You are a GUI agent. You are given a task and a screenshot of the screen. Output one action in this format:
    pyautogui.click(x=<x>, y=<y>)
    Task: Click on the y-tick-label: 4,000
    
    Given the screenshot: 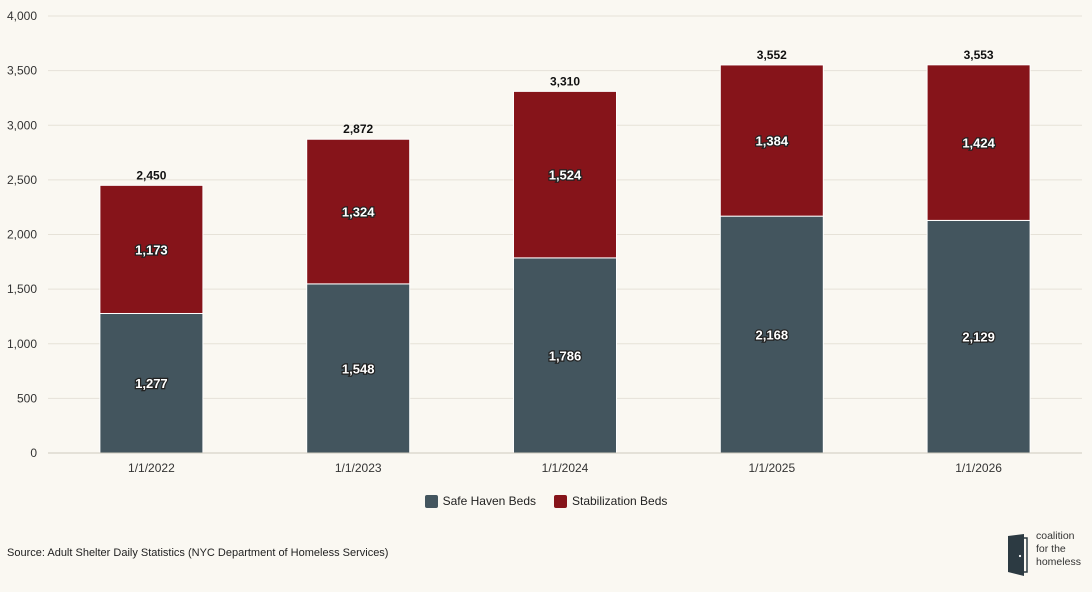 What is the action you would take?
    pyautogui.click(x=22, y=16)
    